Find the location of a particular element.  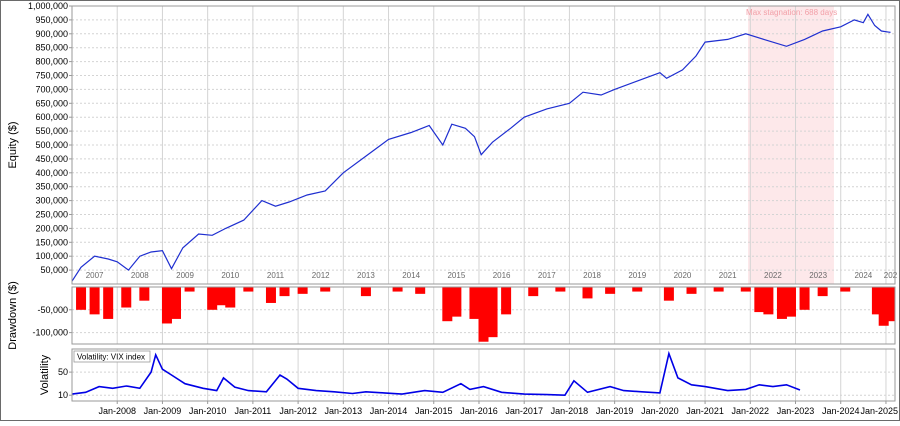

y-tick-label: 650,000 is located at coordinates (51, 103).